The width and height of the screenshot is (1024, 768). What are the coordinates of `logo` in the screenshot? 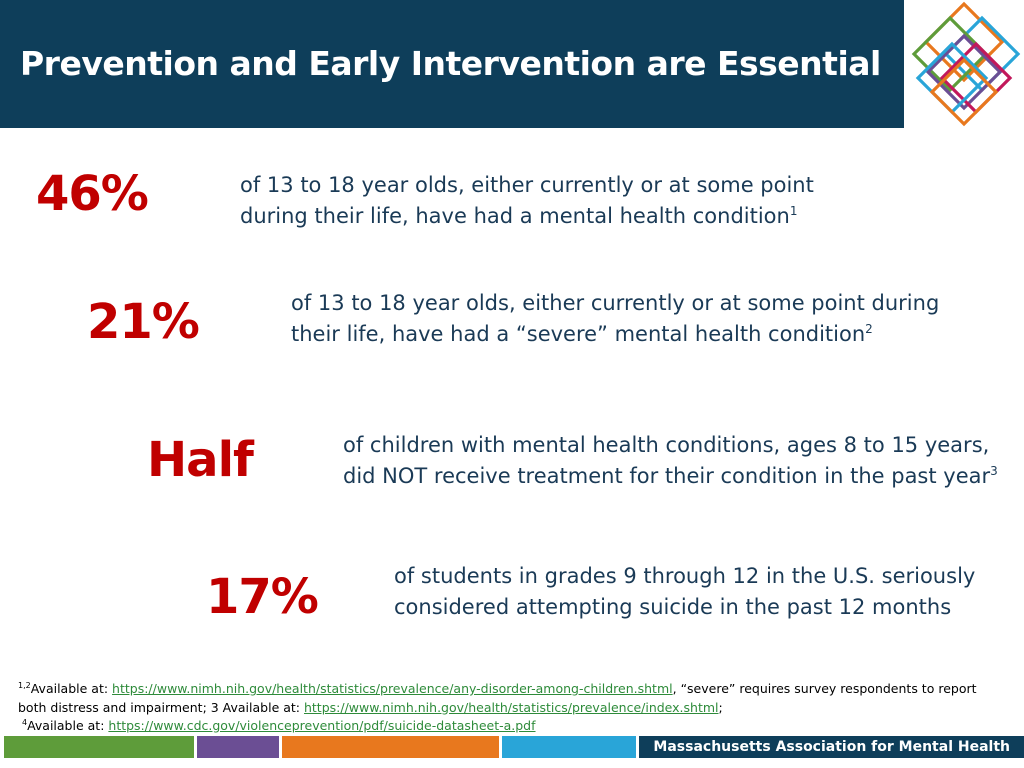 It's located at (965, 64).